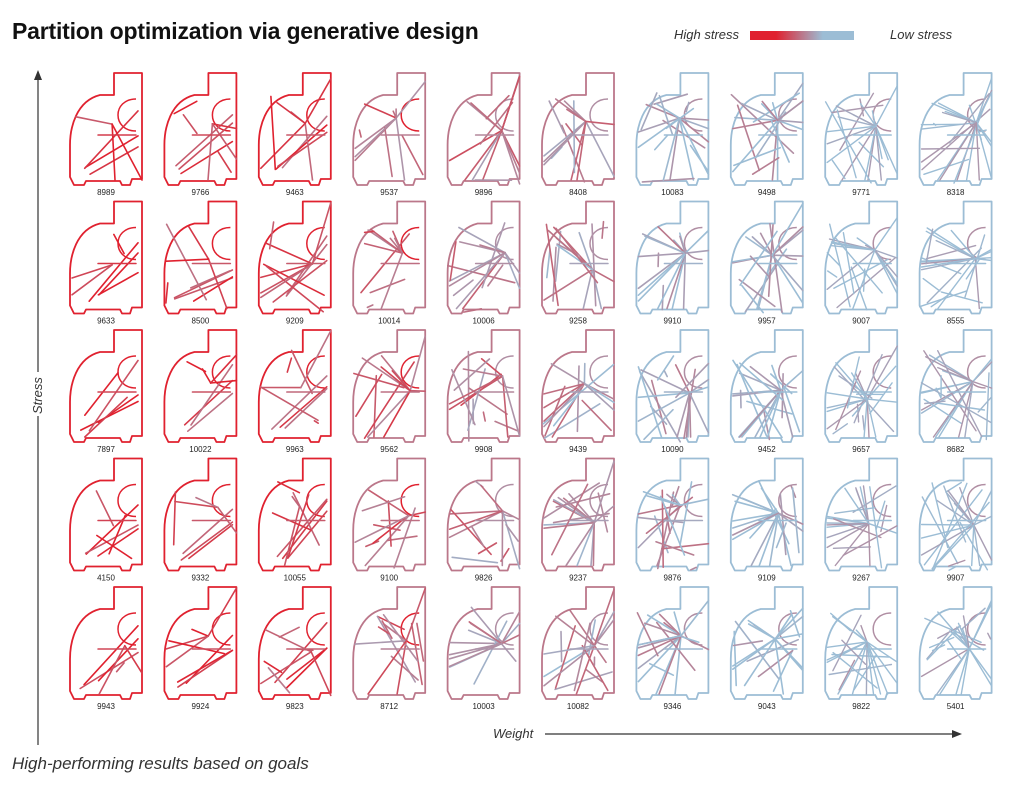 The image size is (1024, 797). Describe the element at coordinates (767, 192) in the screenshot. I see `design-id-label: 9498` at that location.